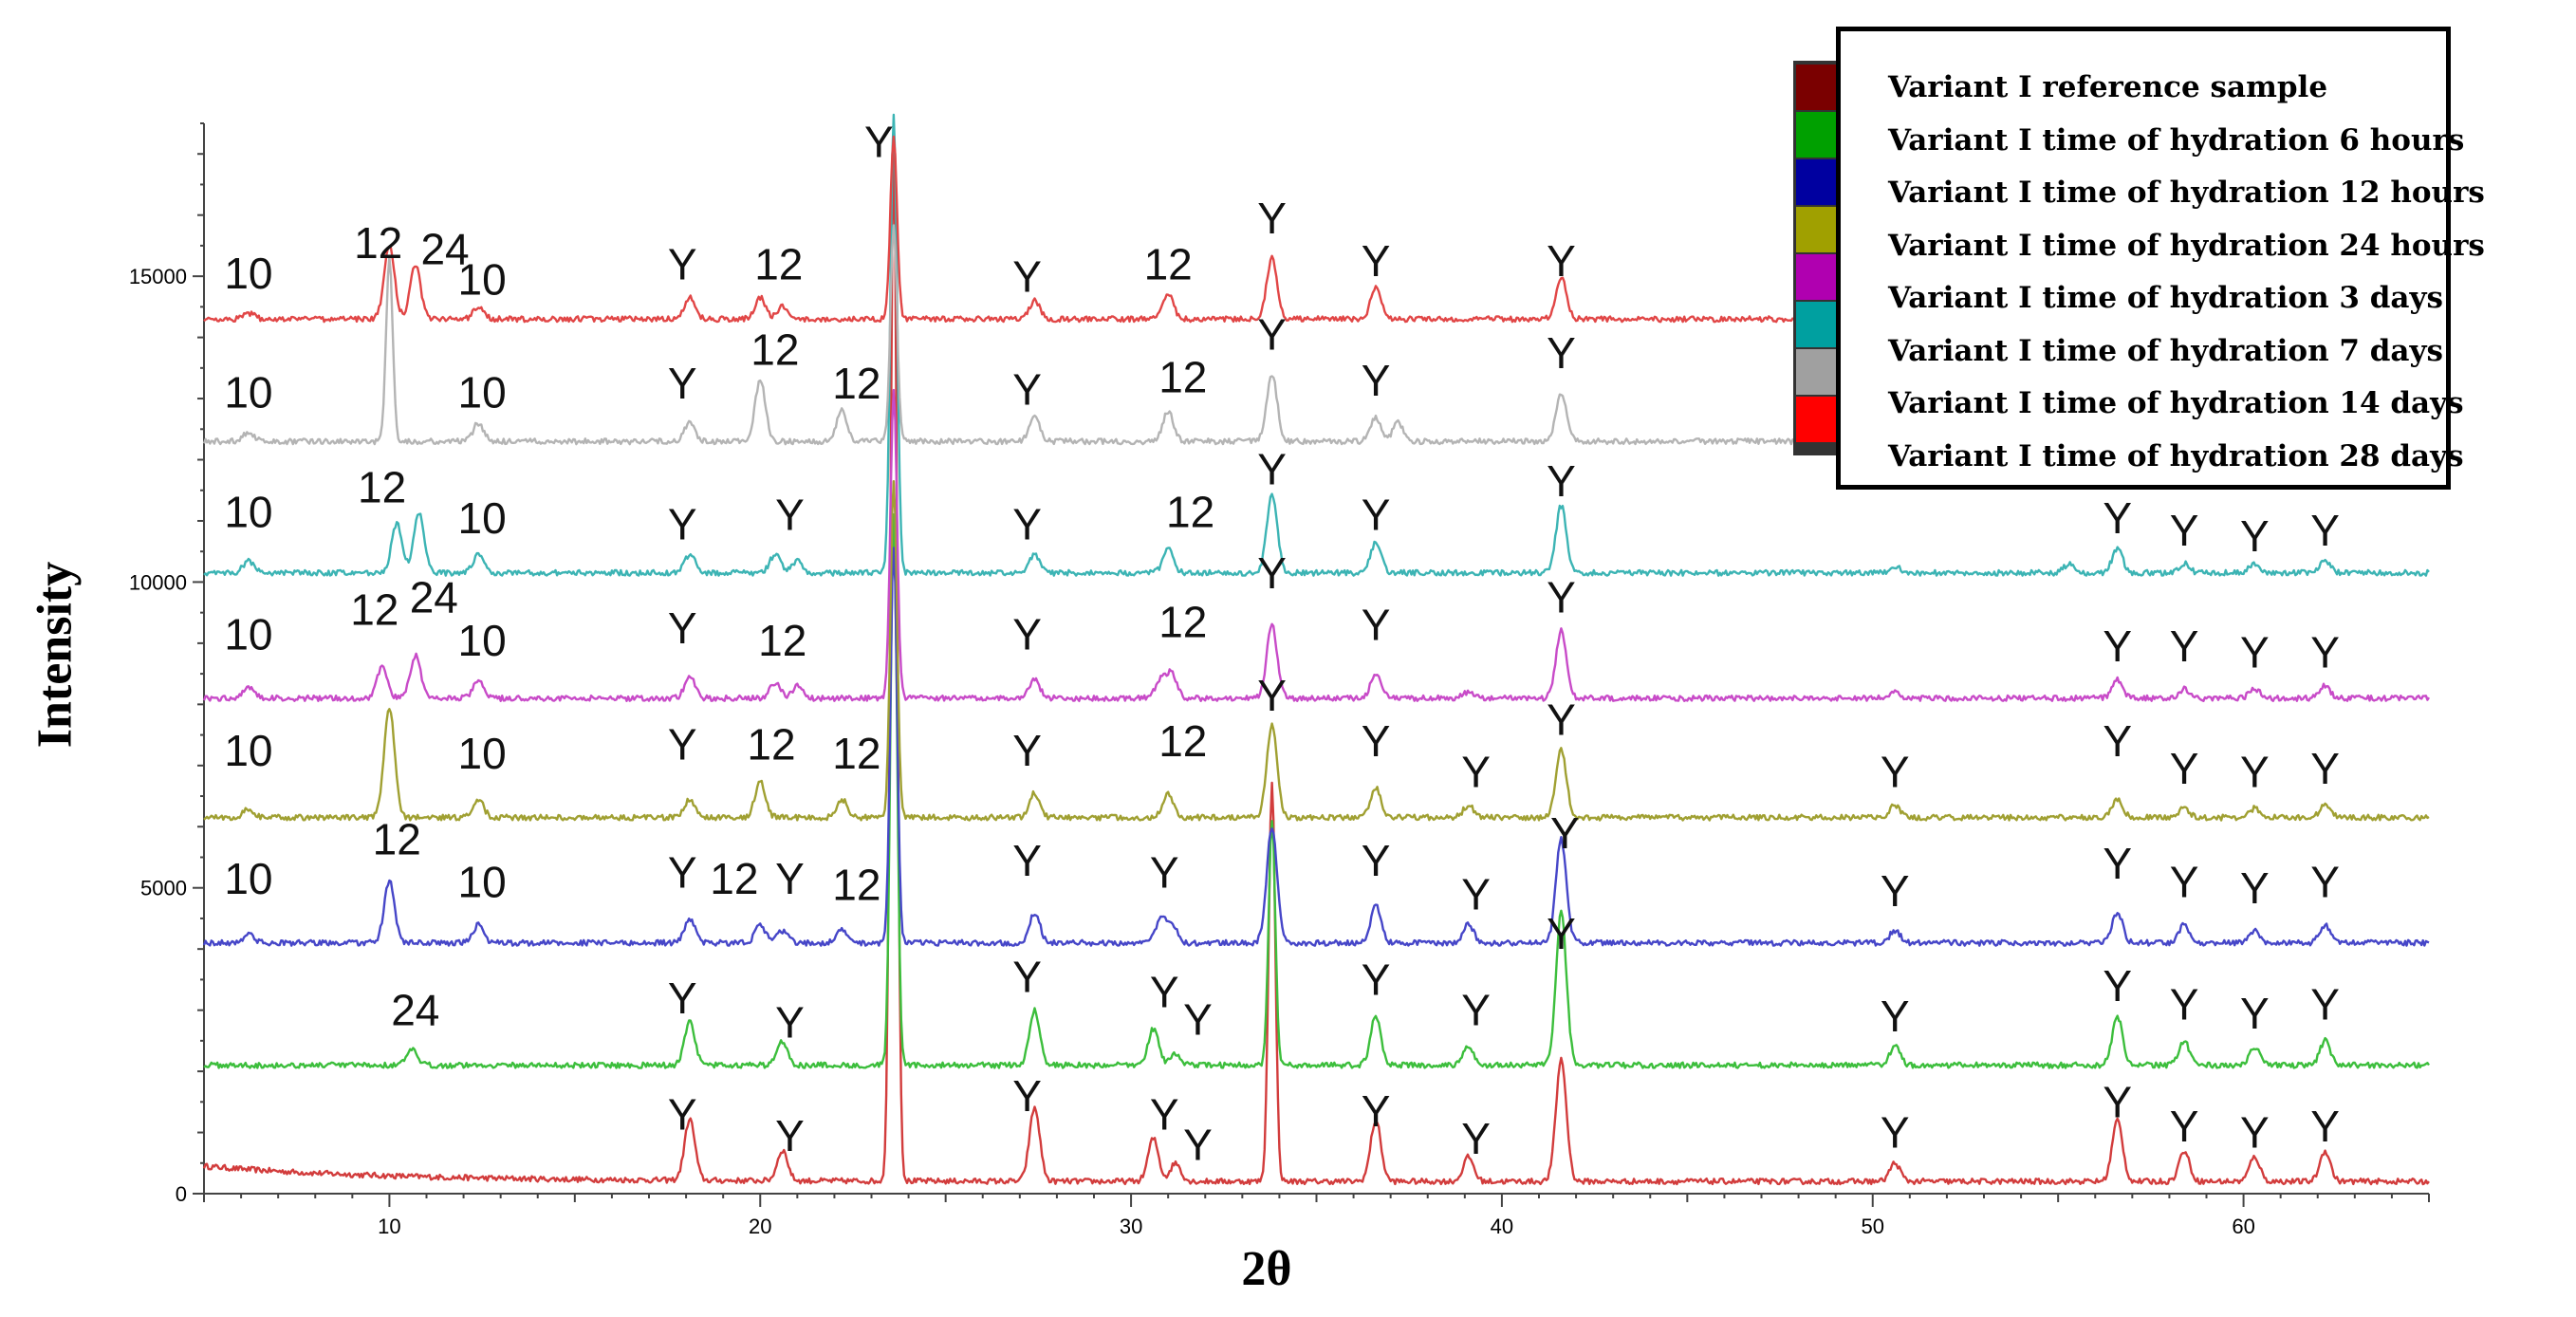  Describe the element at coordinates (181, 1194) in the screenshot. I see `y-tick-label: 0` at that location.